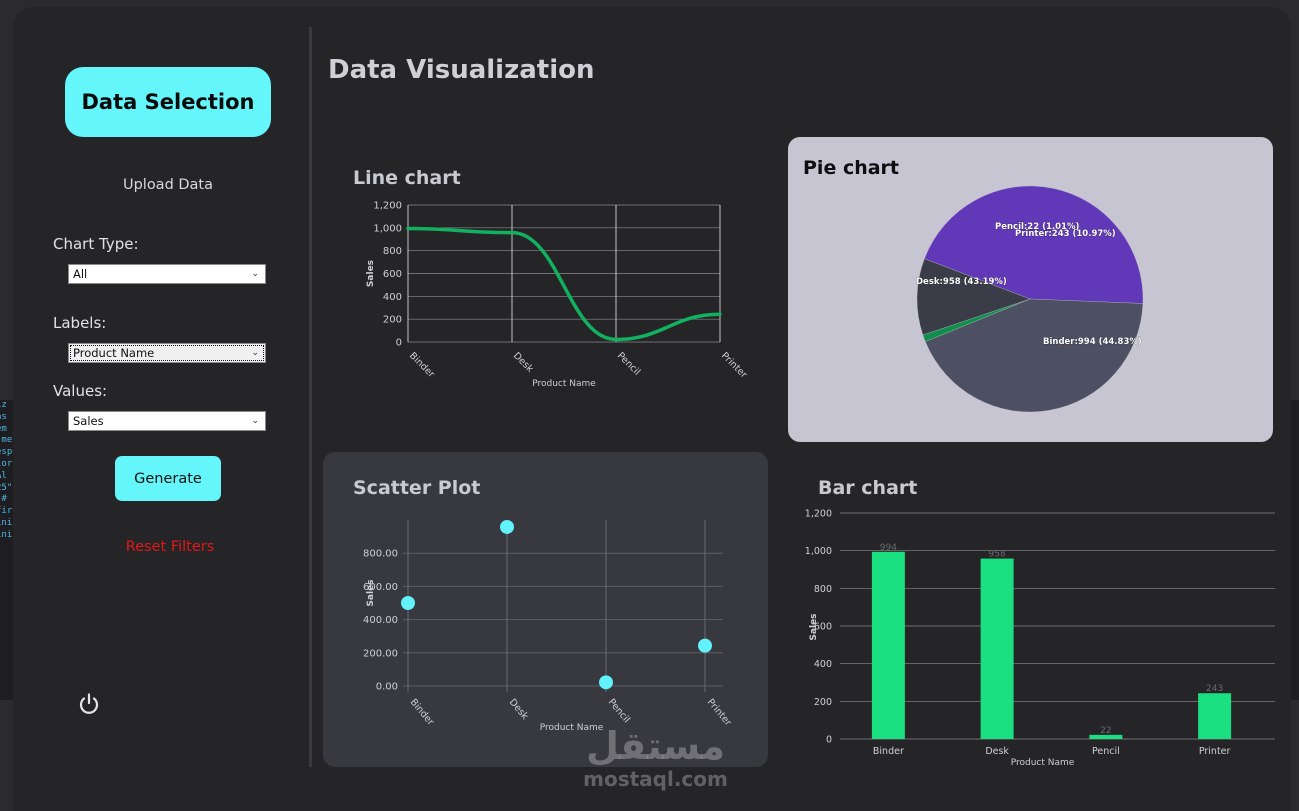 This screenshot has width=1299, height=811. I want to click on line-y-tick-label: 0, so click(399, 343).